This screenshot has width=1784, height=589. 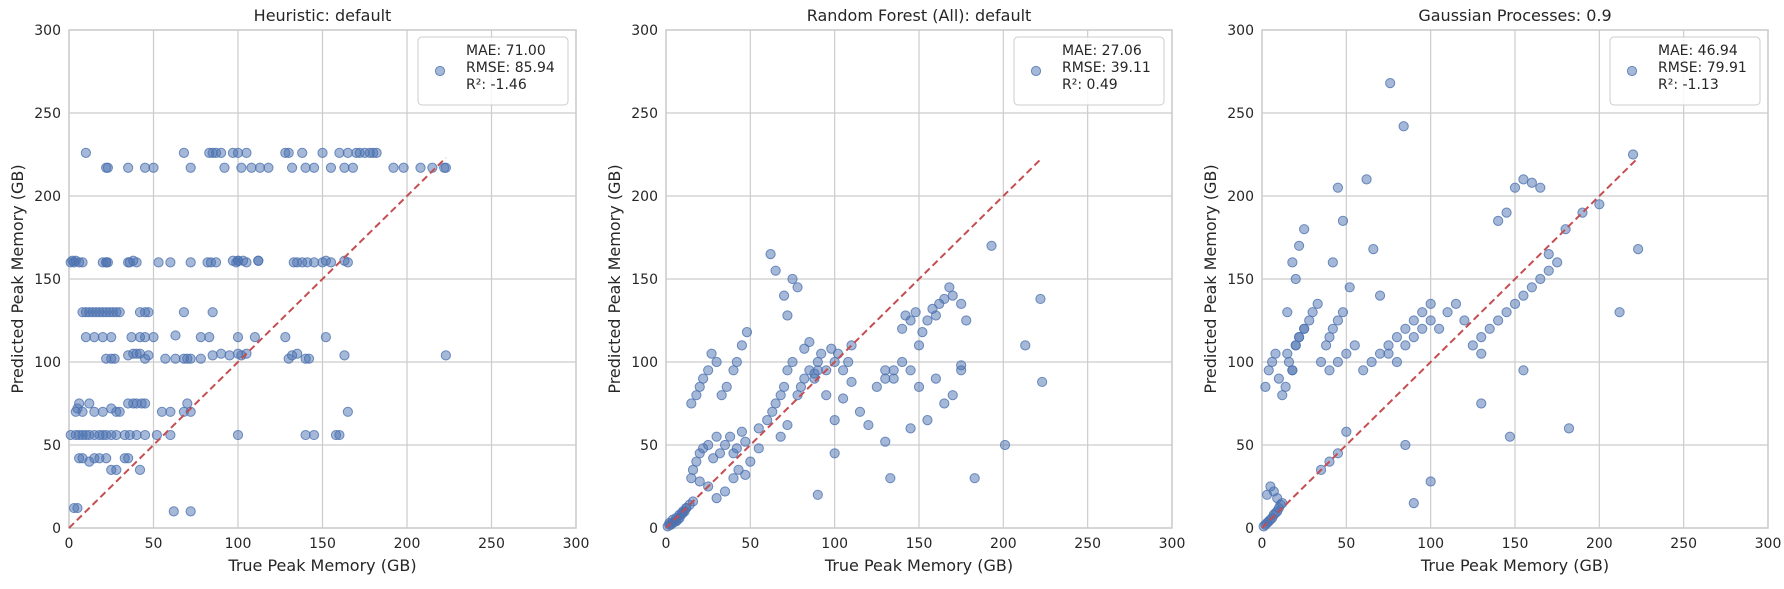 I want to click on y-tick-label: 250, so click(x=644, y=114).